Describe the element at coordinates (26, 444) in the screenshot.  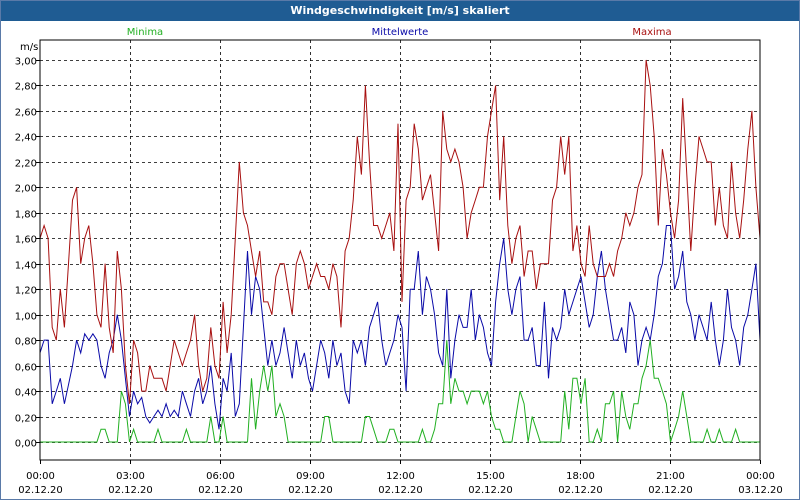
I see `y-tick-label: 0,00` at that location.